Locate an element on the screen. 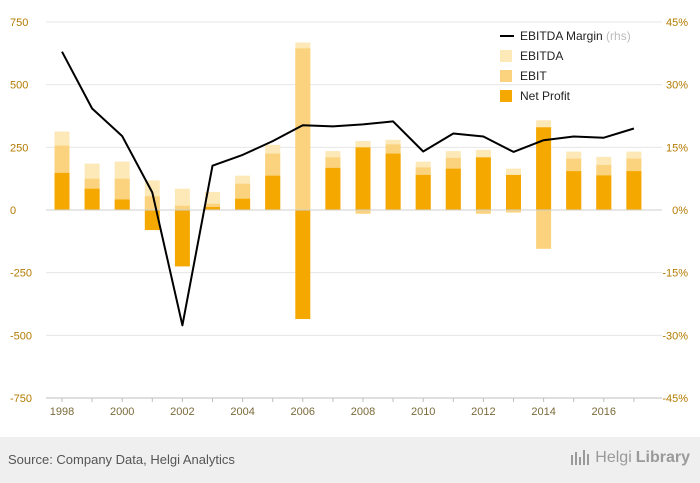  legend-label-ebit: EBIT is located at coordinates (533, 76).